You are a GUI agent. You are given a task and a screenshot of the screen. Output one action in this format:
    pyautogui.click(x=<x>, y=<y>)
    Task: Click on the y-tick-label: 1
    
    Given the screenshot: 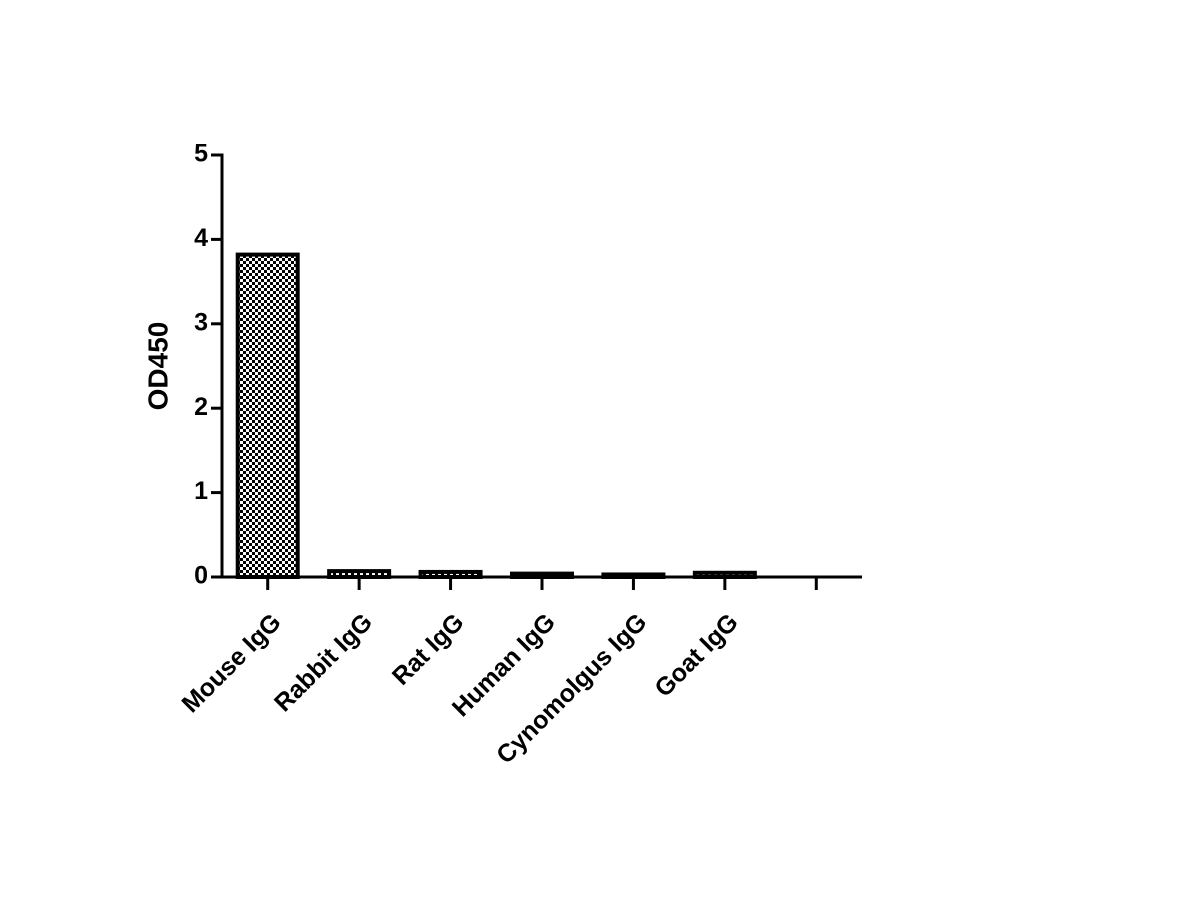 What is the action you would take?
    pyautogui.click(x=201, y=491)
    